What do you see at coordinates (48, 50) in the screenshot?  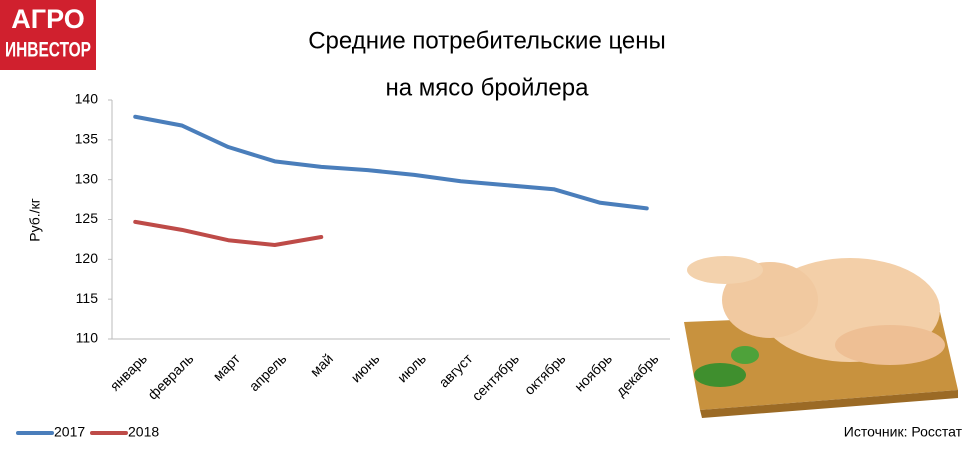 I see `logo-text: ИНВЕСТОР` at bounding box center [48, 50].